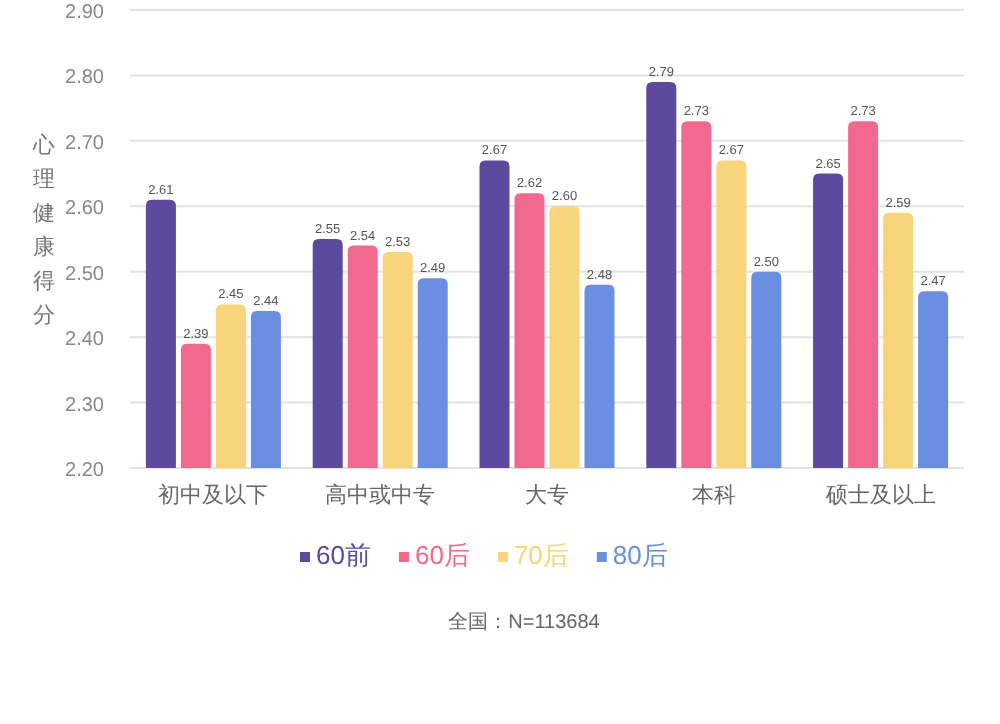 The height and width of the screenshot is (724, 1000). What do you see at coordinates (43, 230) in the screenshot?
I see `y-axis-title: 心理健康得分` at bounding box center [43, 230].